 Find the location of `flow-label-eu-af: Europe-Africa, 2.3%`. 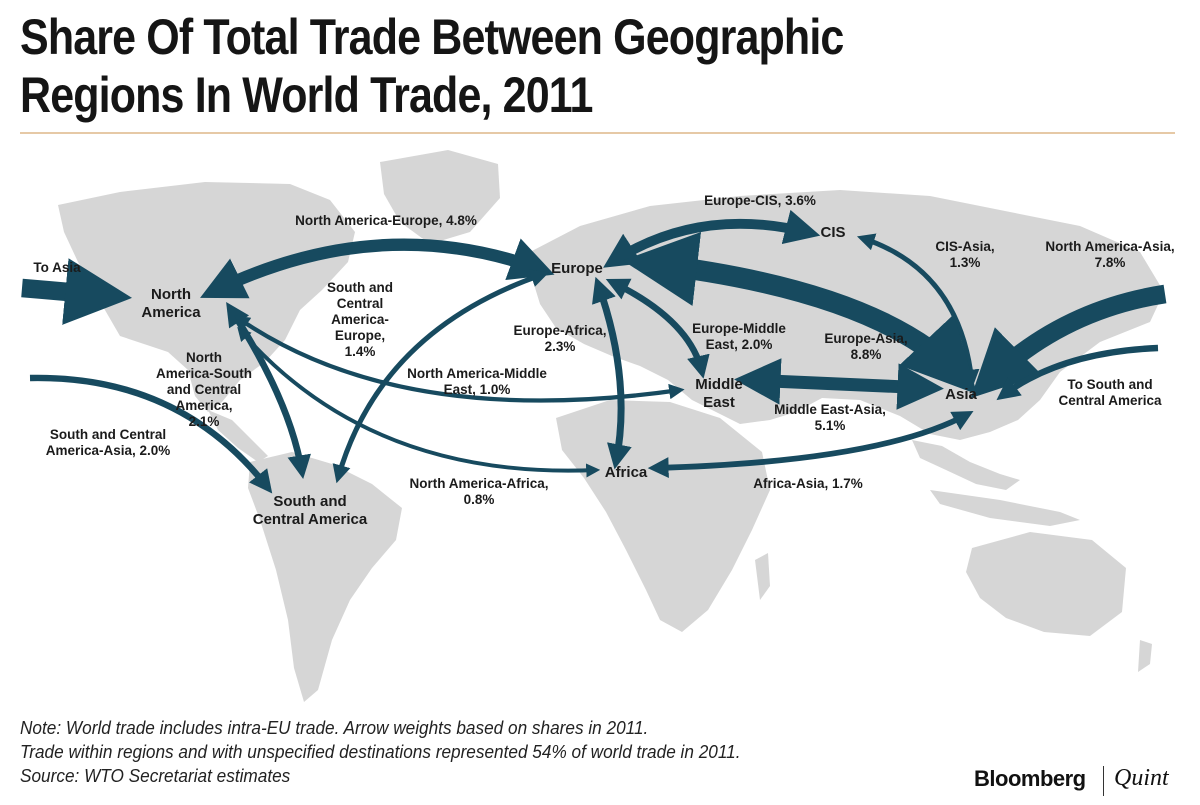

flow-label-eu-af: Europe-Africa, 2.3% is located at coordinates (560, 338).